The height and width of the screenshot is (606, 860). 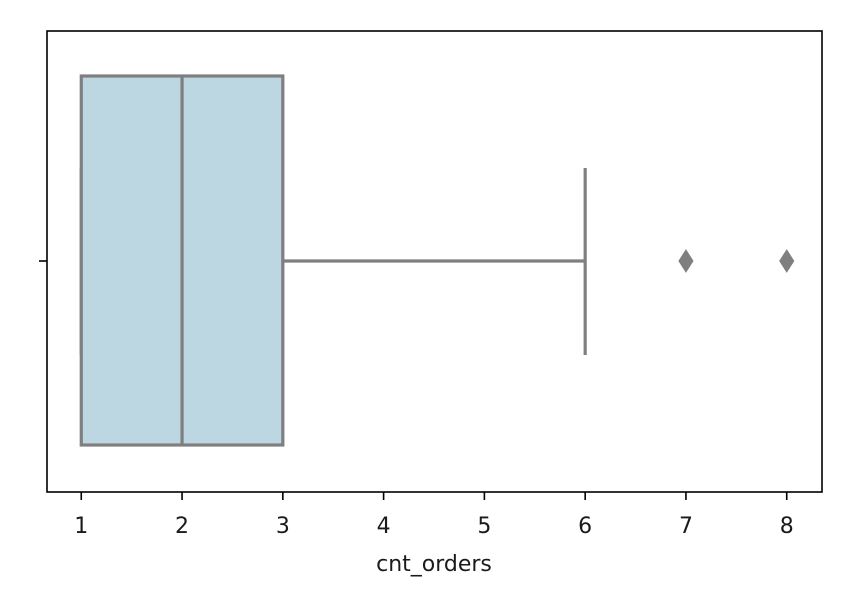 I want to click on x-tick-label: 6, so click(x=585, y=526).